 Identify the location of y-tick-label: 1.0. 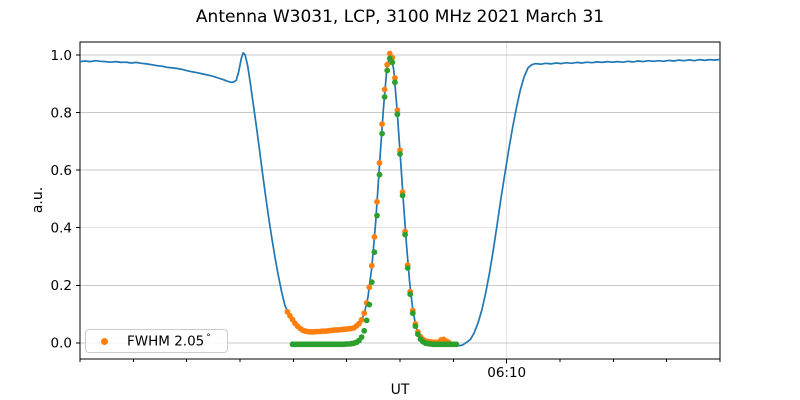
(61, 56).